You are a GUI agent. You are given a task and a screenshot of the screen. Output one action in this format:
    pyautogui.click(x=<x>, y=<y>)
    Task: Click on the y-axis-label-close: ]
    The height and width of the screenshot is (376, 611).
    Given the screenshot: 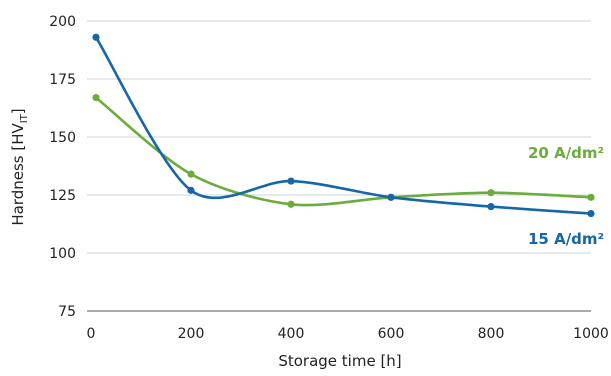 What is the action you would take?
    pyautogui.click(x=18, y=111)
    